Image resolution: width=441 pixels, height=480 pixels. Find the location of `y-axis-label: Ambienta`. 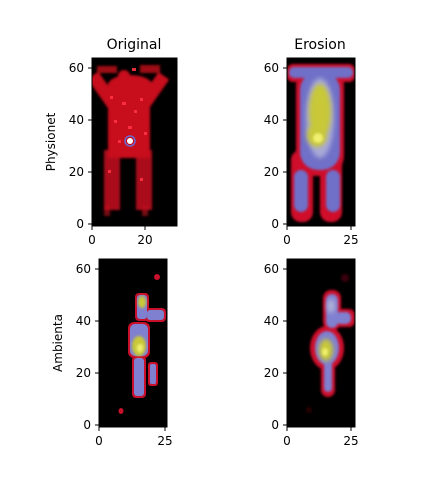

y-axis-label: Ambienta is located at coordinates (58, 343).